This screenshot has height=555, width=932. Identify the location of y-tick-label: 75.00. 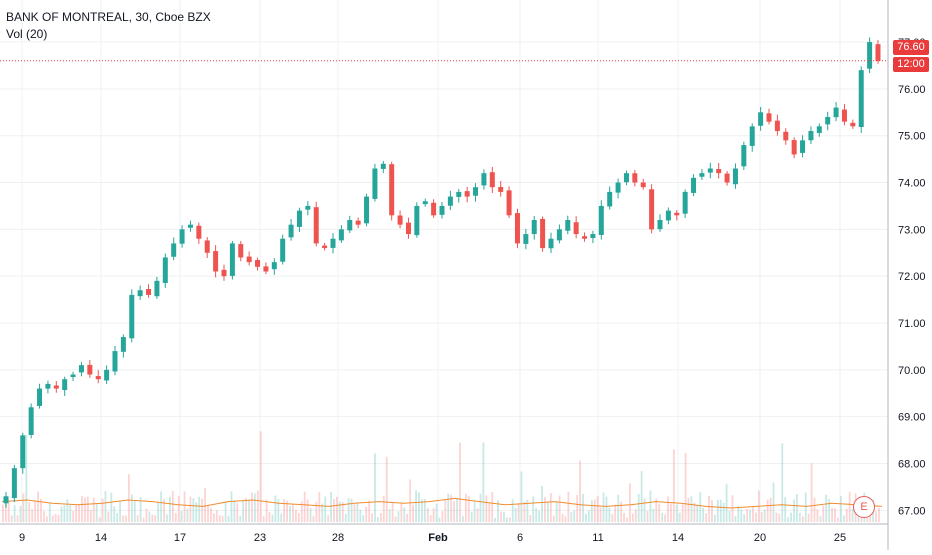
(912, 137).